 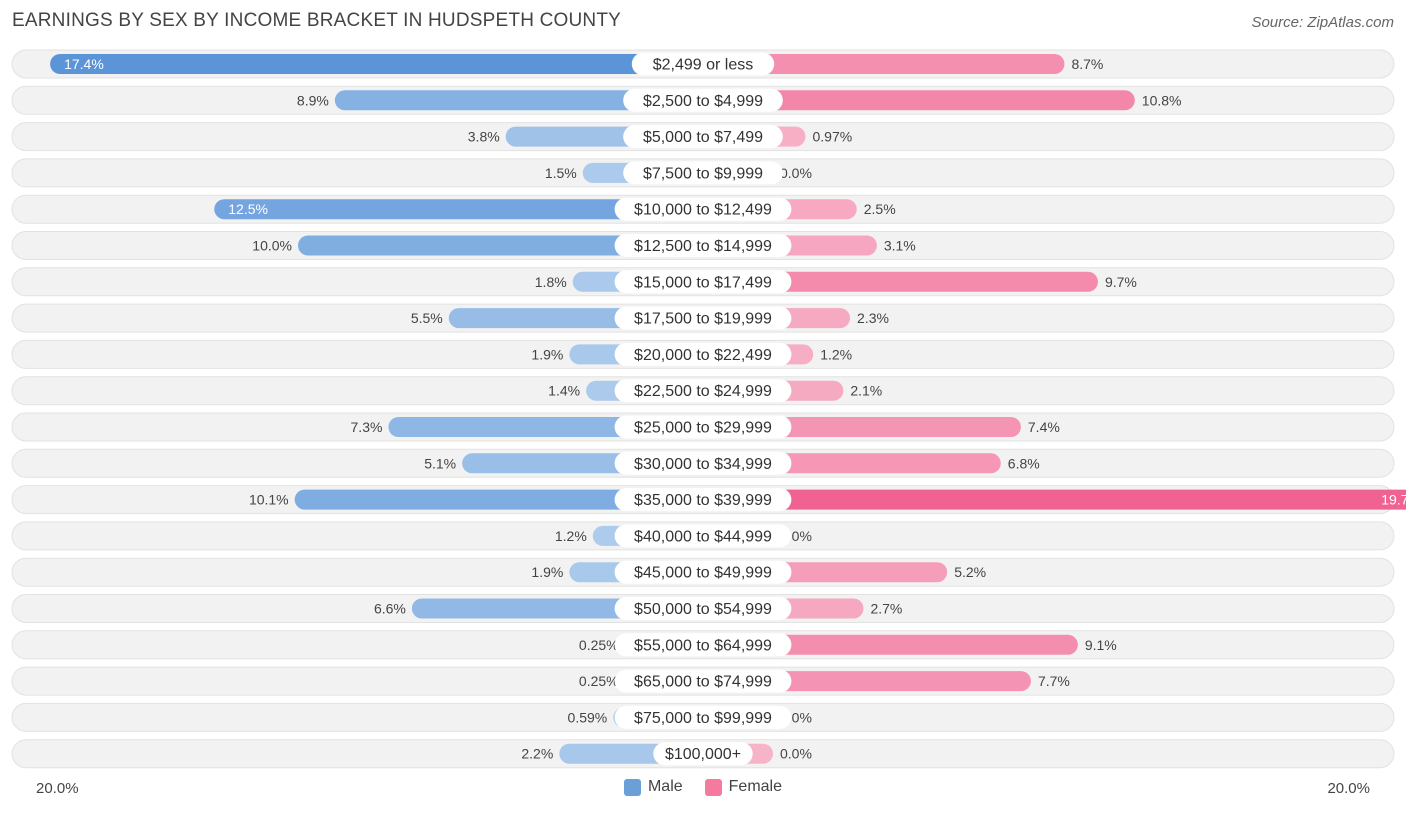 What do you see at coordinates (1054, 681) in the screenshot?
I see `female-value-label: 7.7%` at bounding box center [1054, 681].